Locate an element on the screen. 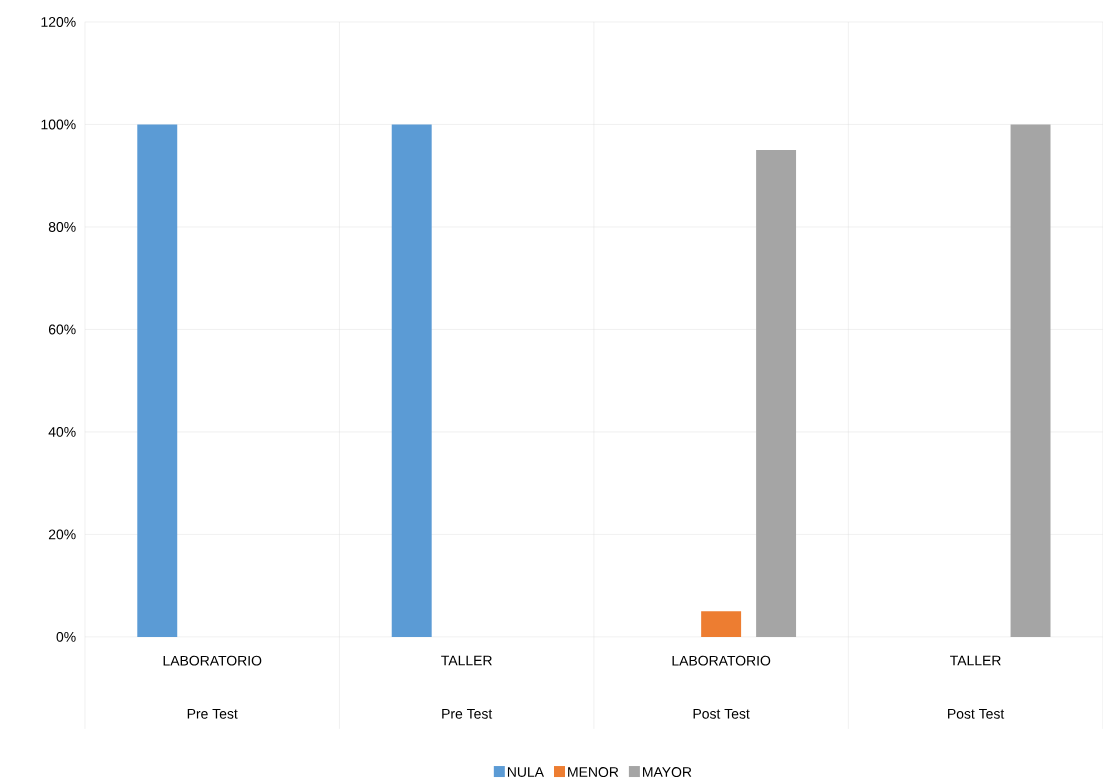 The height and width of the screenshot is (783, 1103). legend-label: MAYOR is located at coordinates (667, 772).